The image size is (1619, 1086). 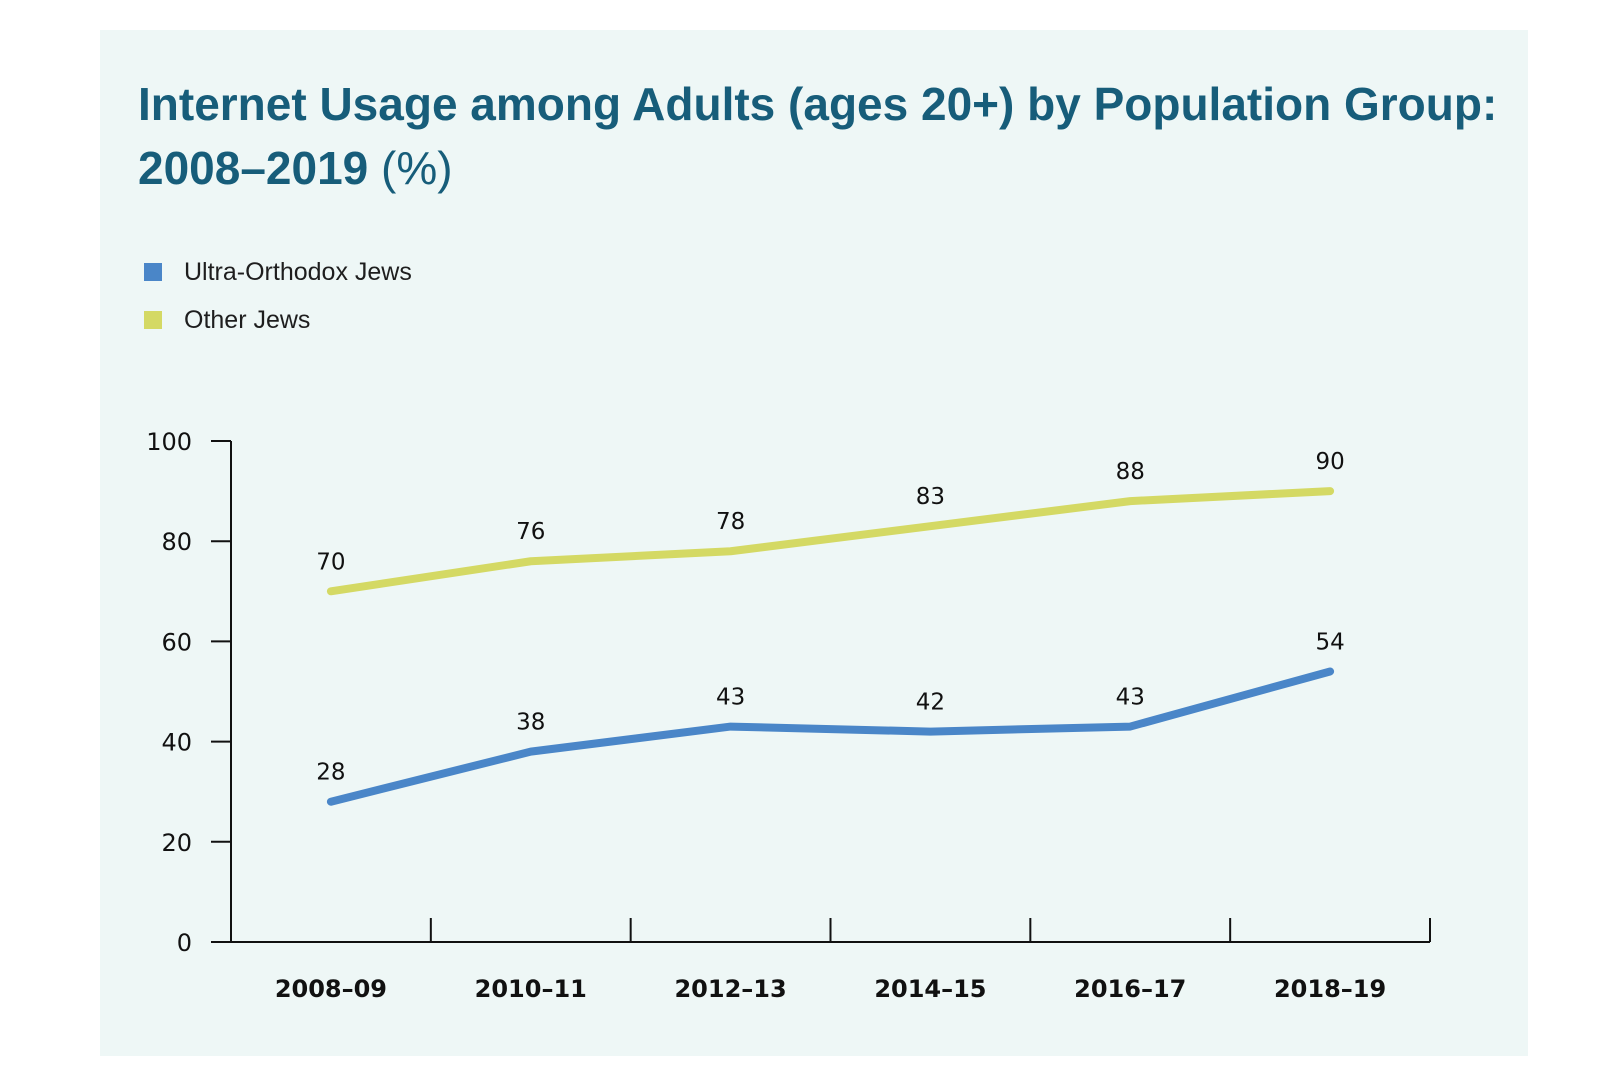 What do you see at coordinates (930, 989) in the screenshot?
I see `x-tick-label-3: 2014–15` at bounding box center [930, 989].